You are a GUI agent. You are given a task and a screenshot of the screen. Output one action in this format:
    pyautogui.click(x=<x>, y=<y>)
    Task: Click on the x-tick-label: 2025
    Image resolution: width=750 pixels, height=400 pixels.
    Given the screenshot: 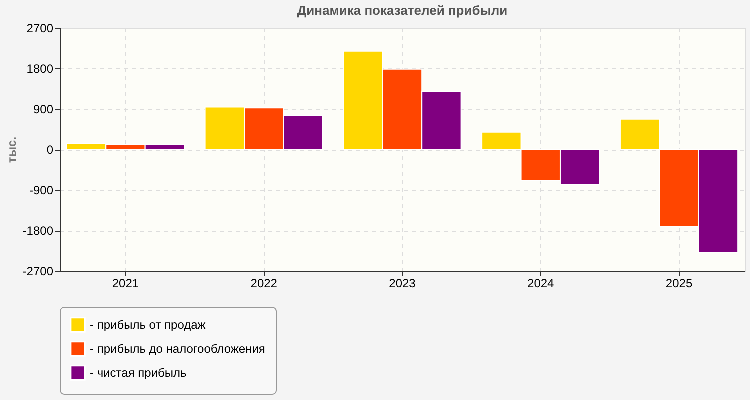 What is the action you would take?
    pyautogui.click(x=679, y=283)
    